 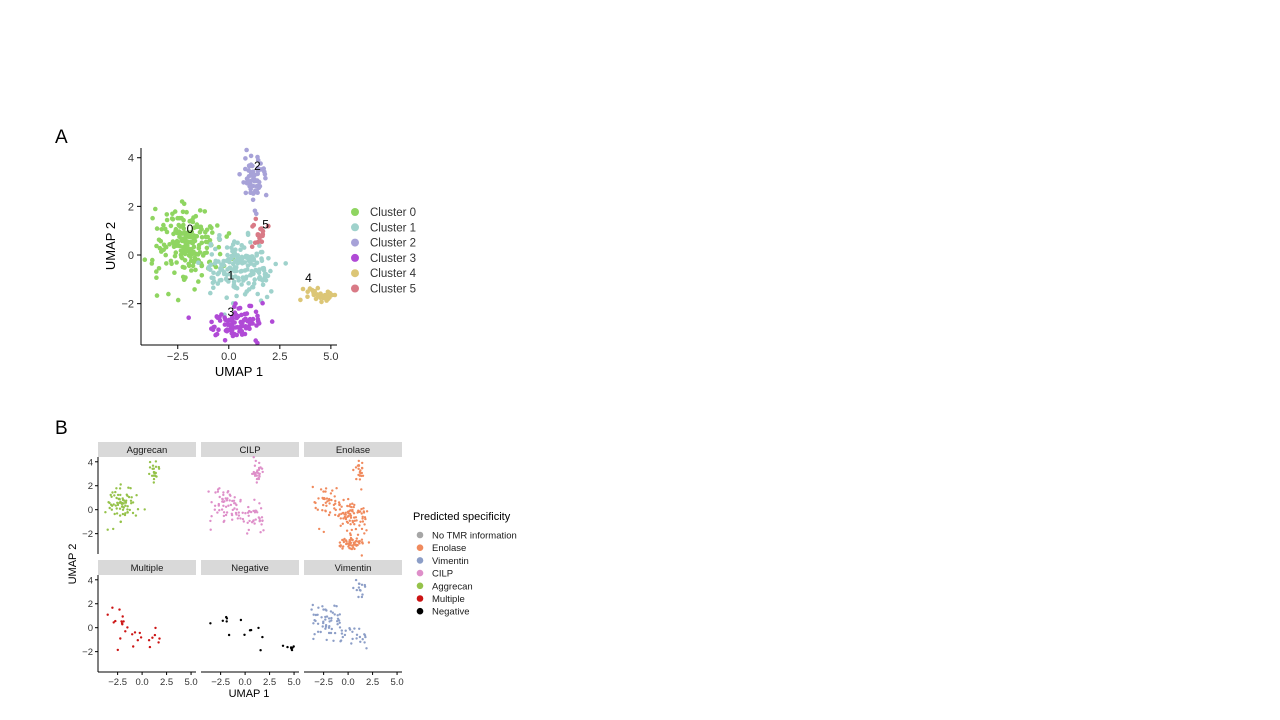 What do you see at coordinates (110, 246) in the screenshot?
I see `y-axis-title: UMAP 2` at bounding box center [110, 246].